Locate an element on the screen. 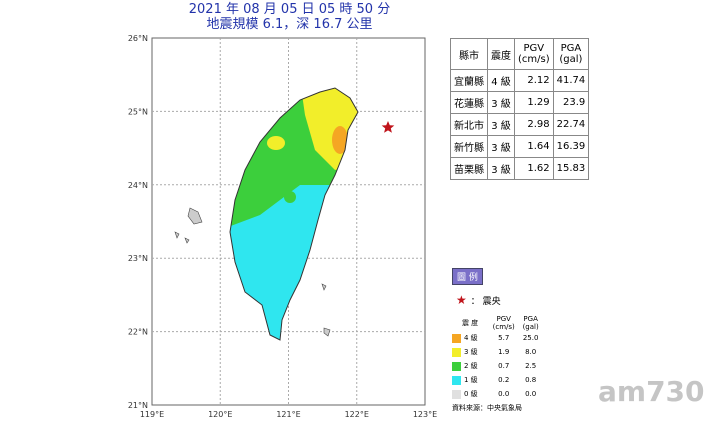  lon-label: 122°E is located at coordinates (357, 414).